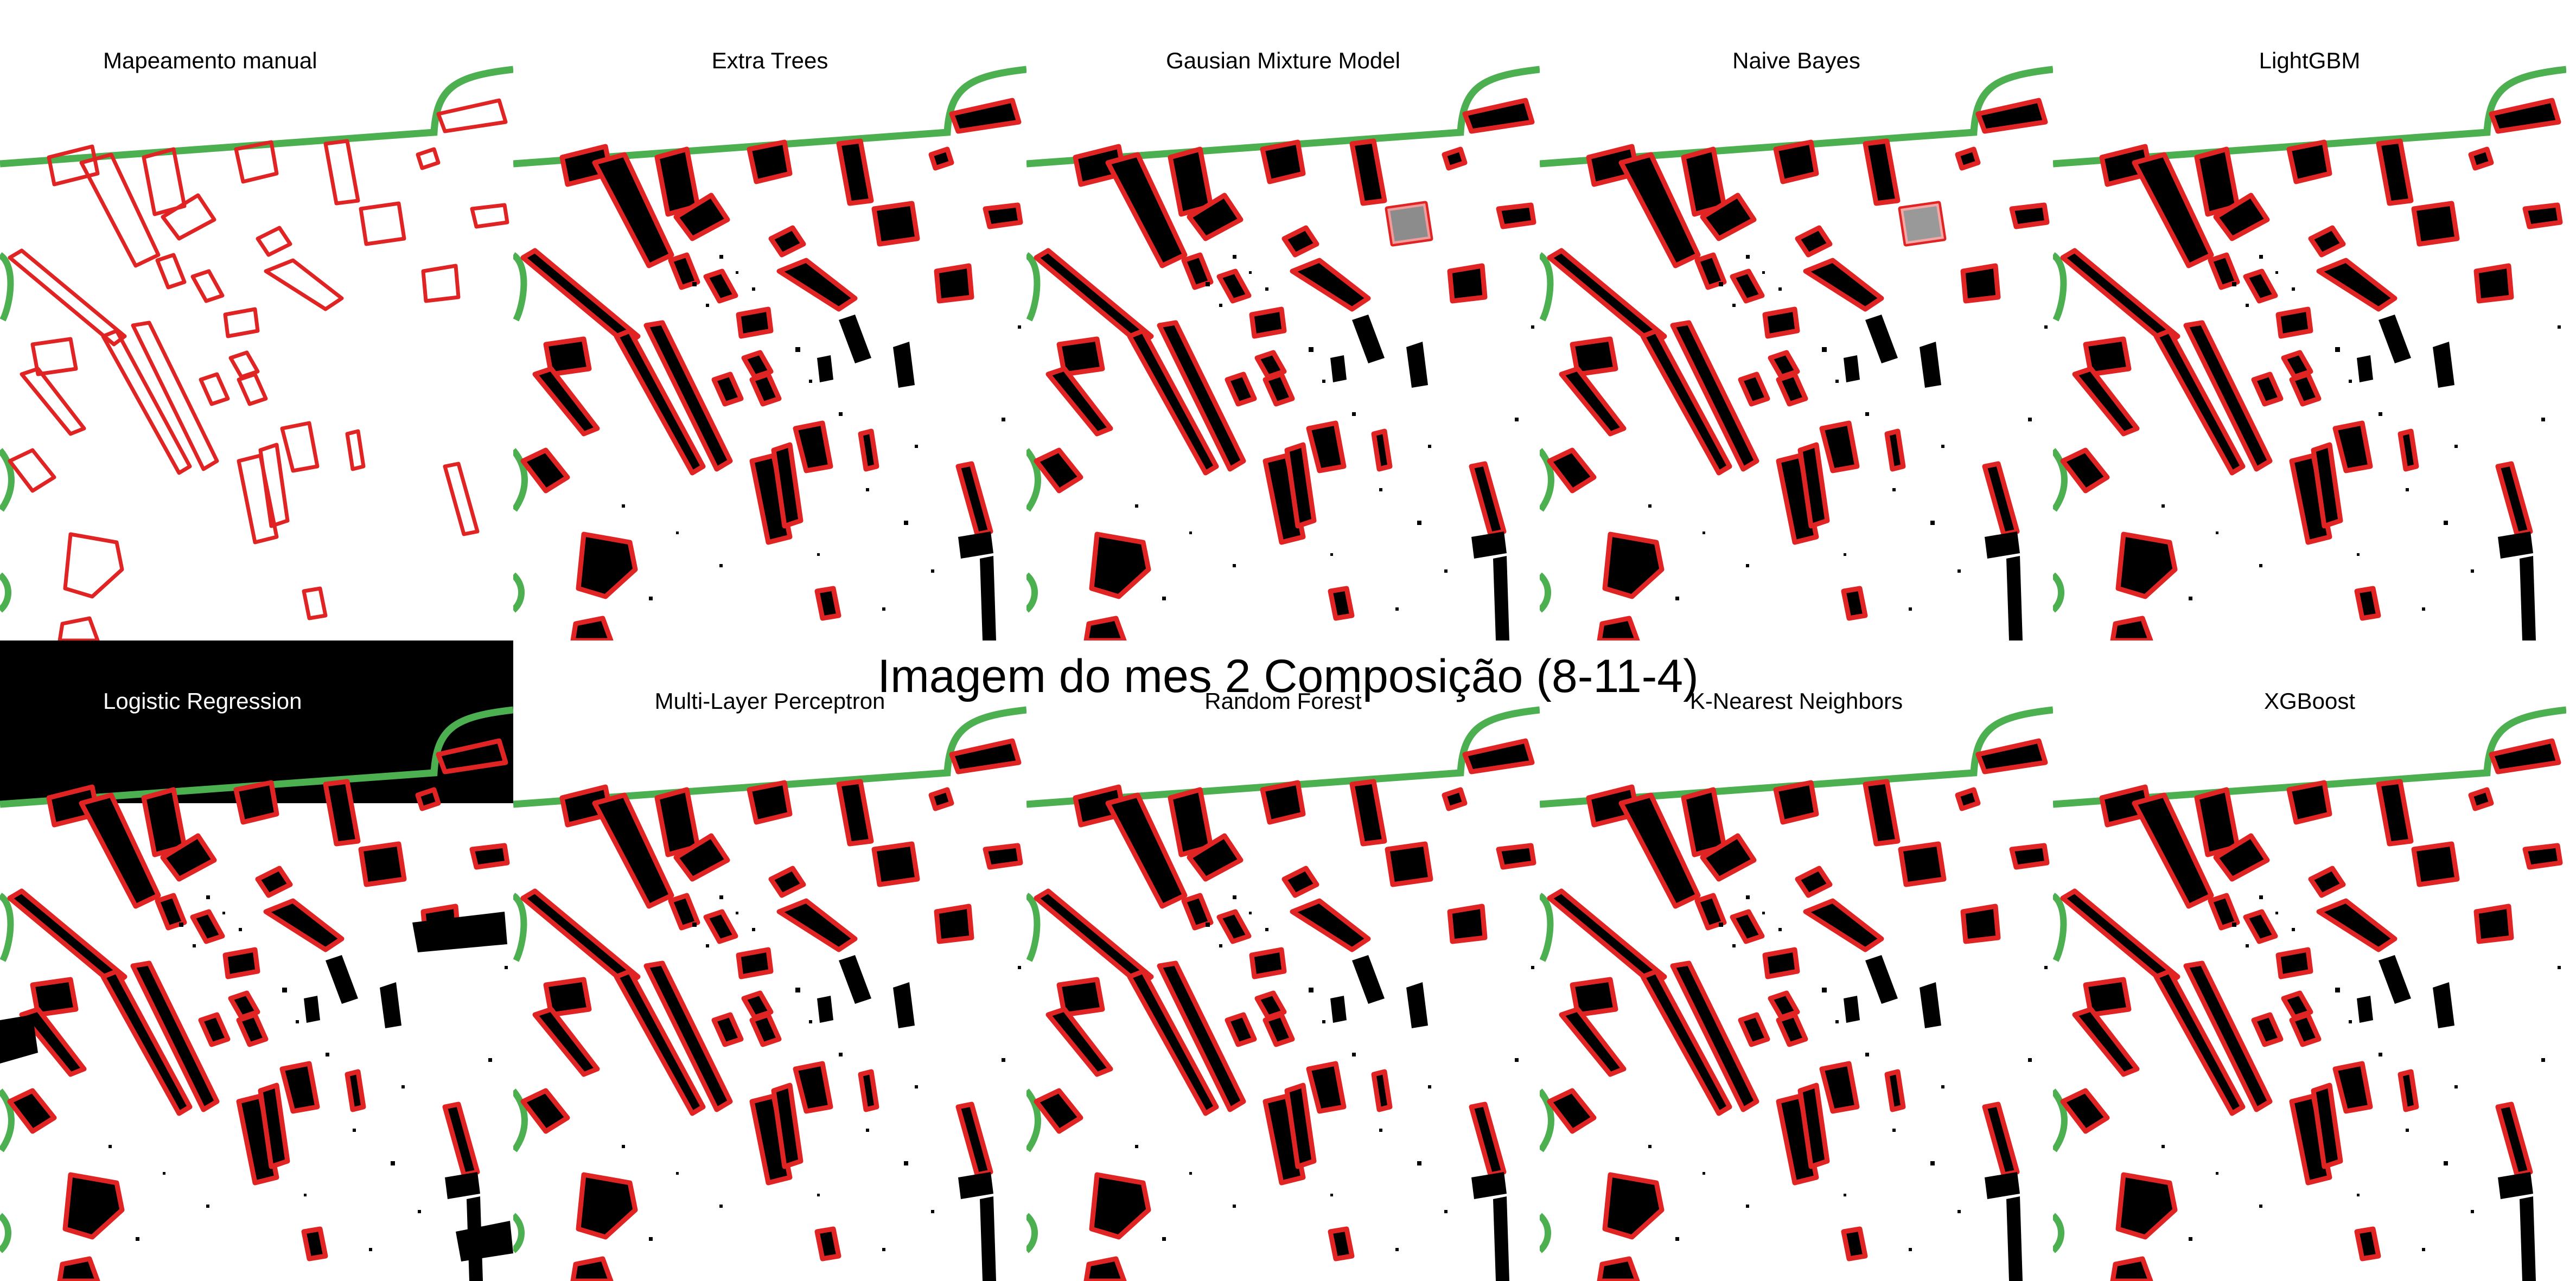 The height and width of the screenshot is (1281, 2576). I want to click on map-logistic-regression, so click(256, 960).